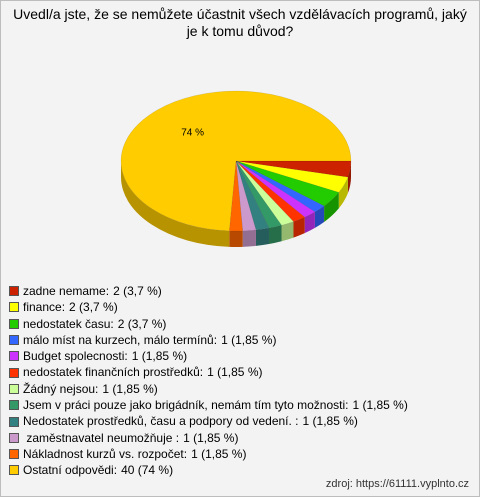 The height and width of the screenshot is (497, 480). What do you see at coordinates (192, 133) in the screenshot?
I see `data-label: 74 %` at bounding box center [192, 133].